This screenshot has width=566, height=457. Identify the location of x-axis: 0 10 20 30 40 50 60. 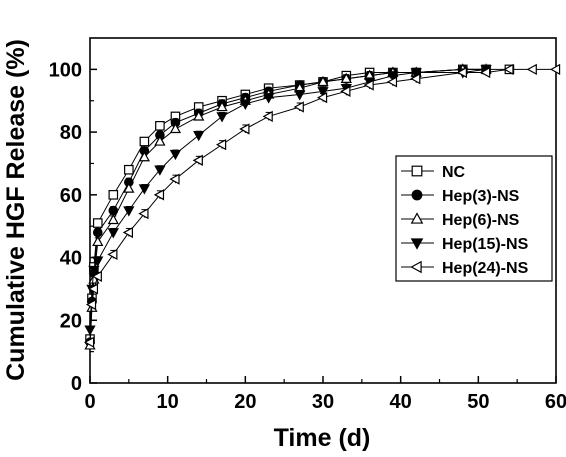
(325, 394).